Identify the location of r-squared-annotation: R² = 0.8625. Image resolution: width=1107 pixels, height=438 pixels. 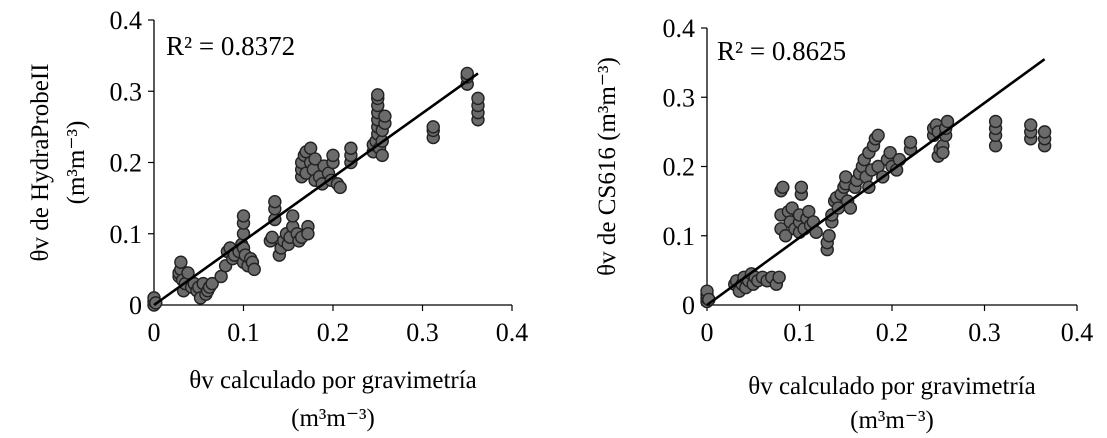
(781, 51).